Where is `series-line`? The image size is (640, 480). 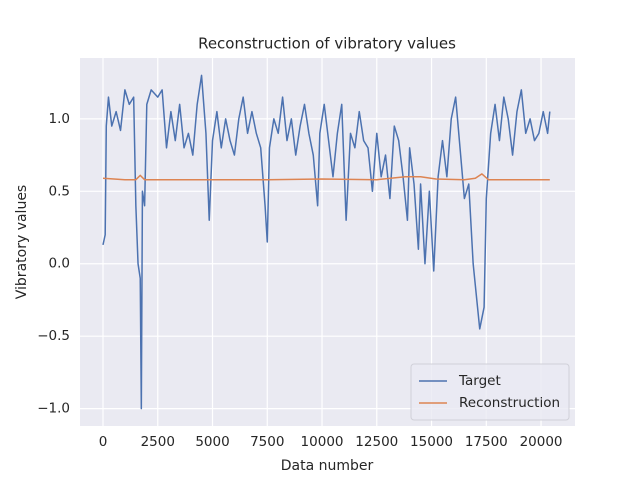
series-line is located at coordinates (326, 177).